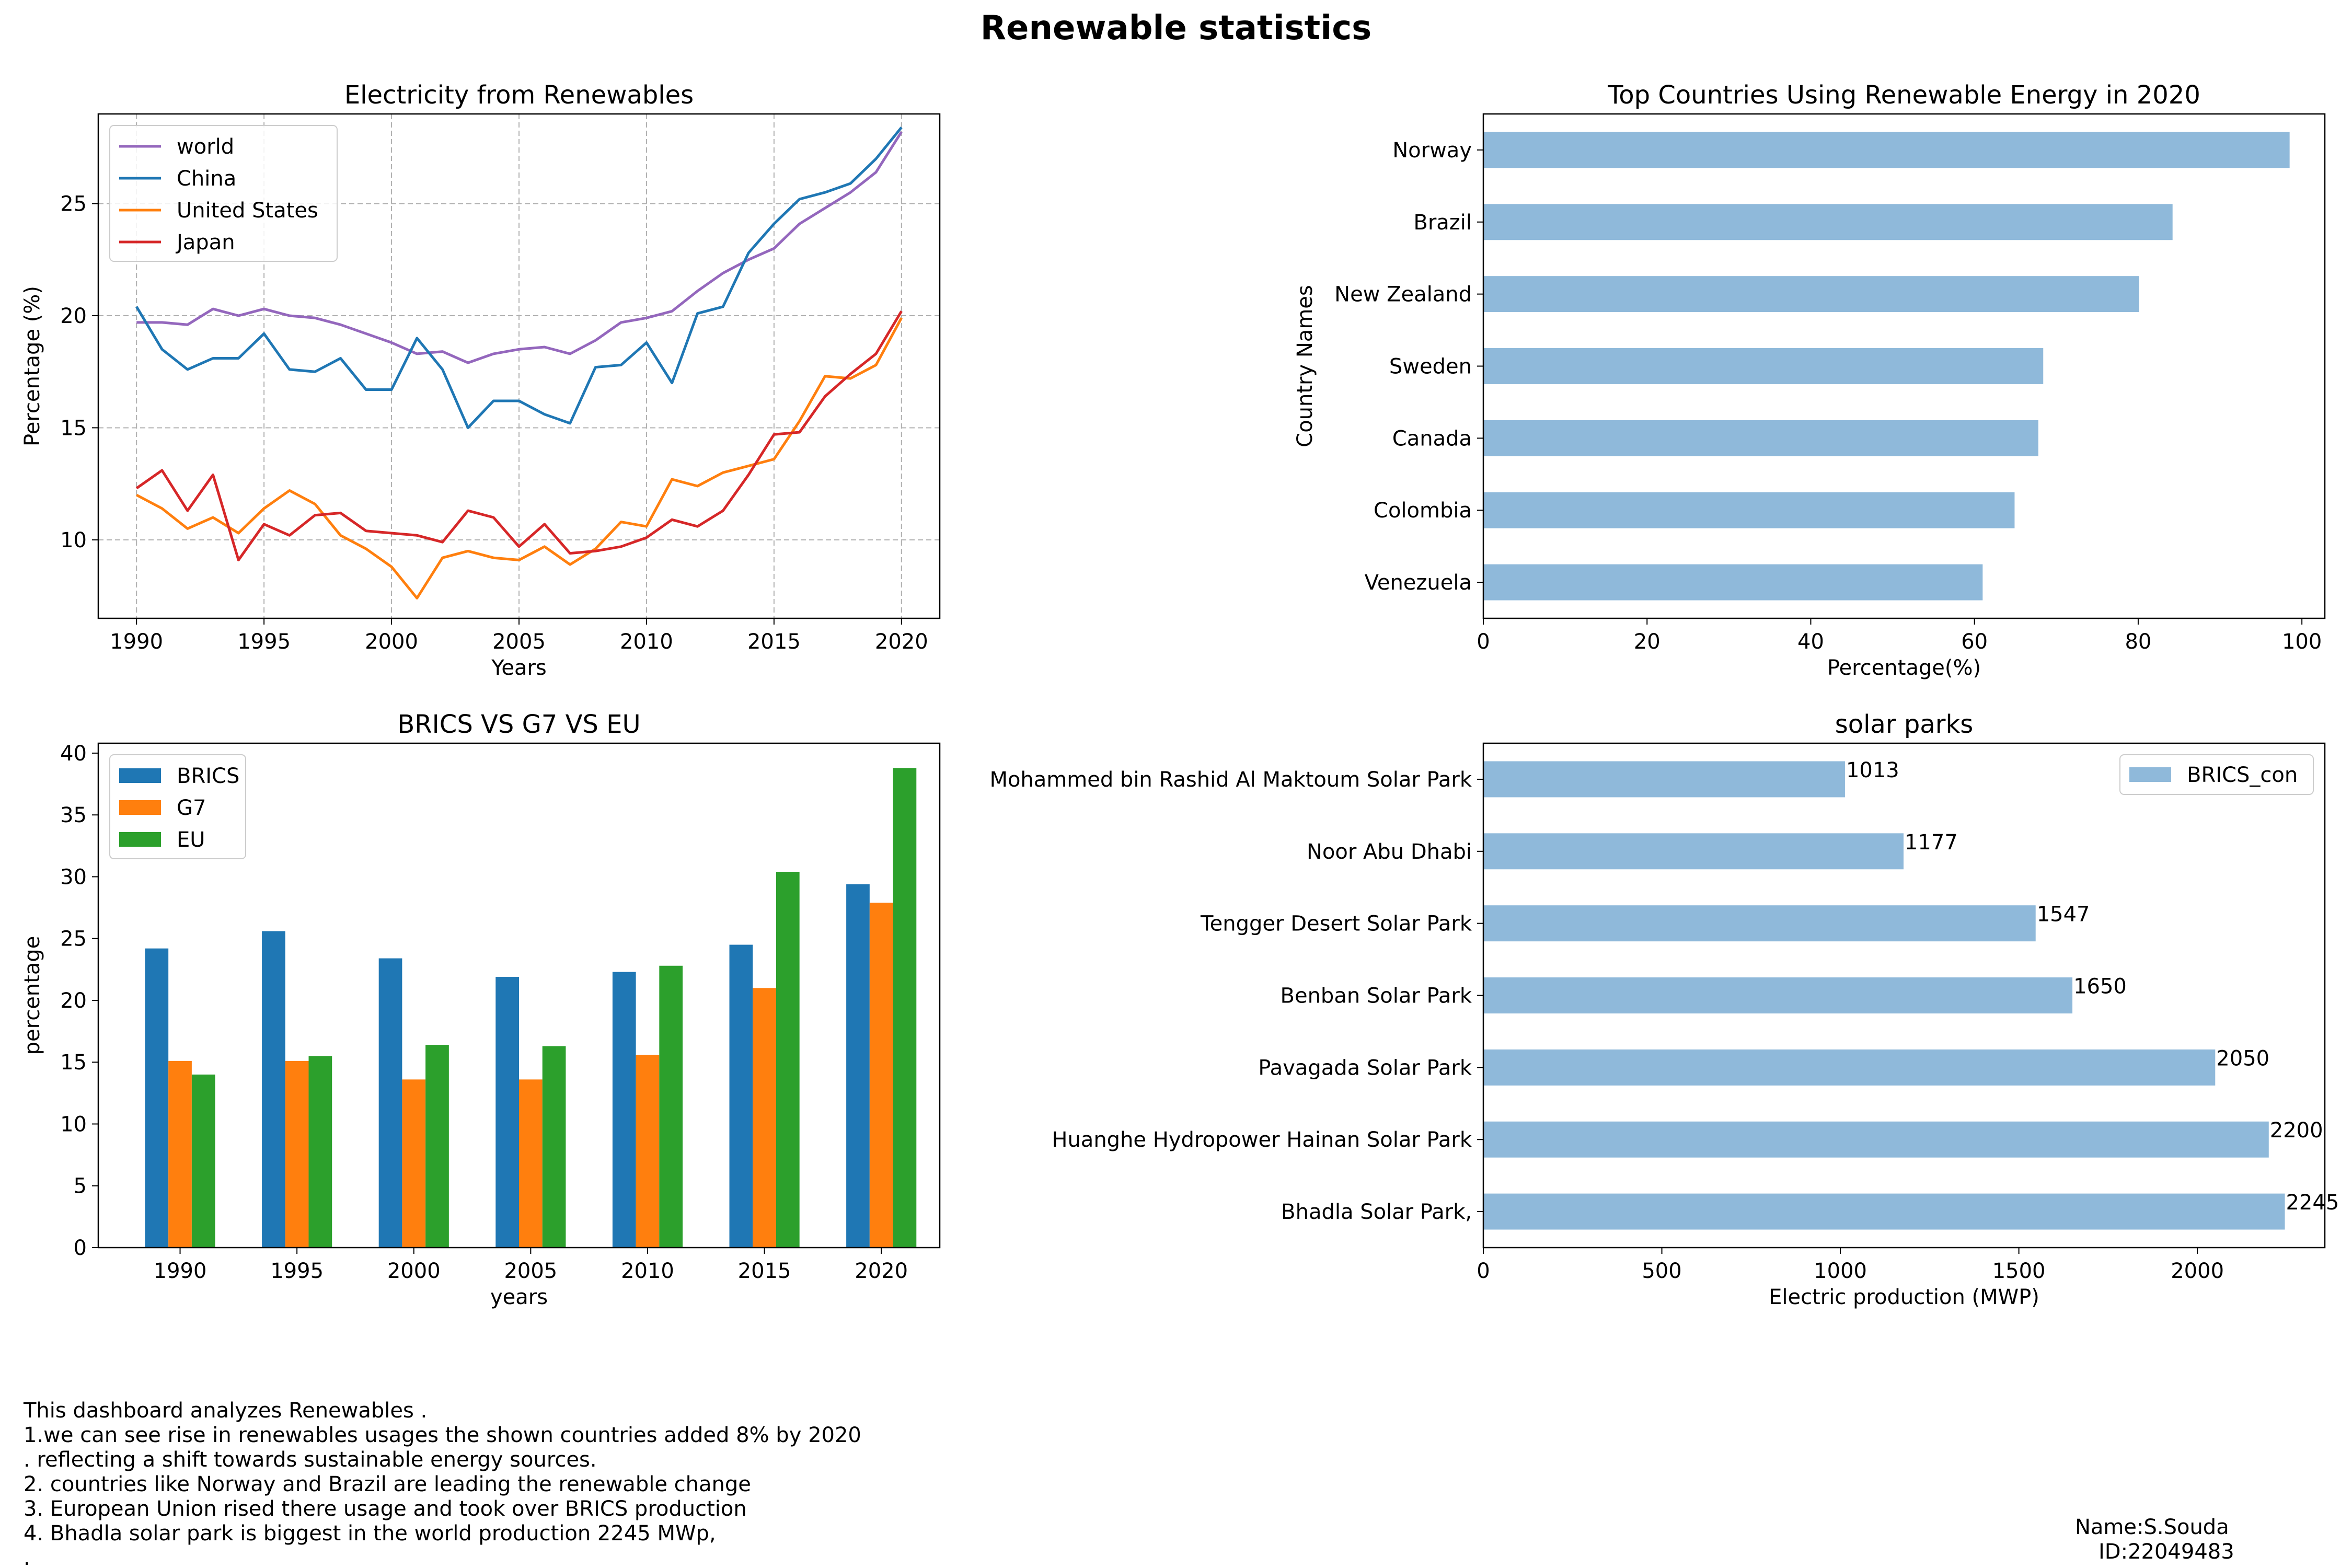 This screenshot has height=1568, width=2352. I want to click on countries-chart-xtick-label: 100, so click(2302, 642).